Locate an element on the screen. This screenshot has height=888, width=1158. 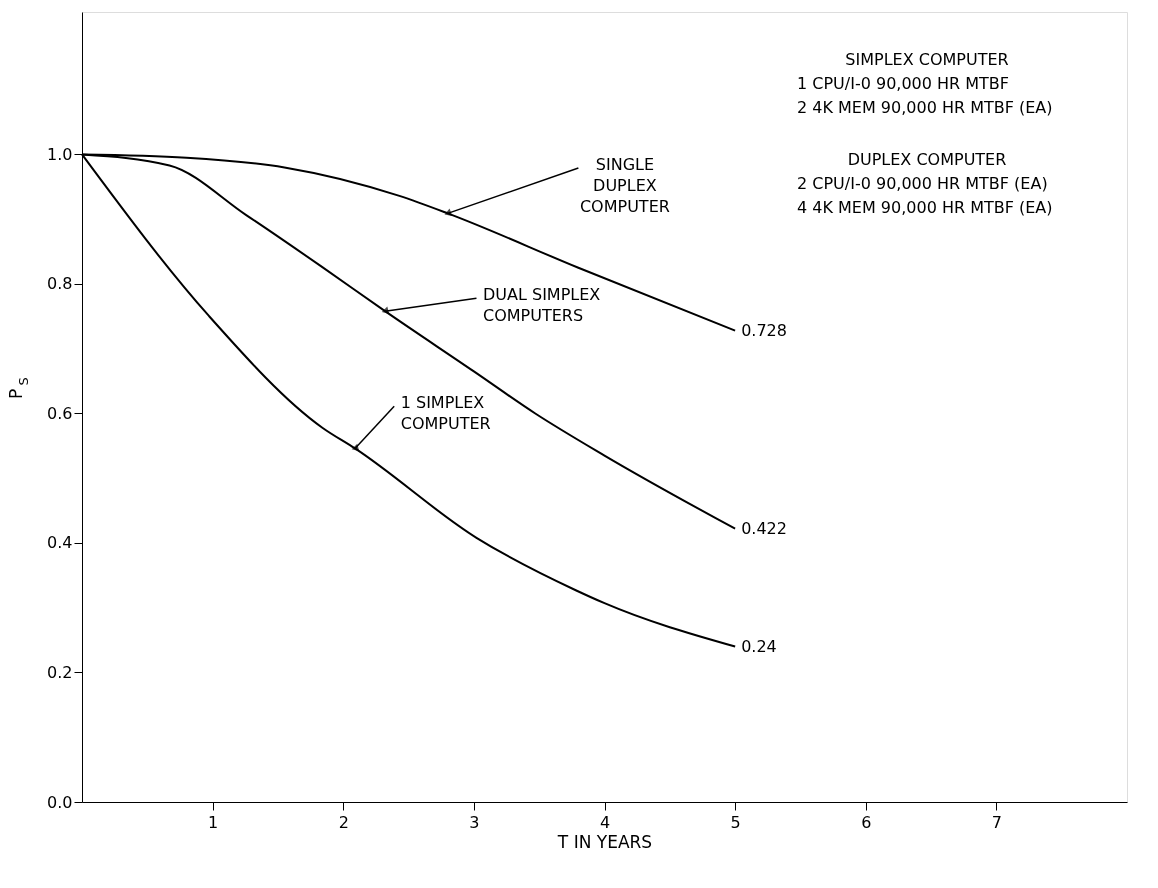
x-axis-title: T IN YEARS is located at coordinates (604, 841).